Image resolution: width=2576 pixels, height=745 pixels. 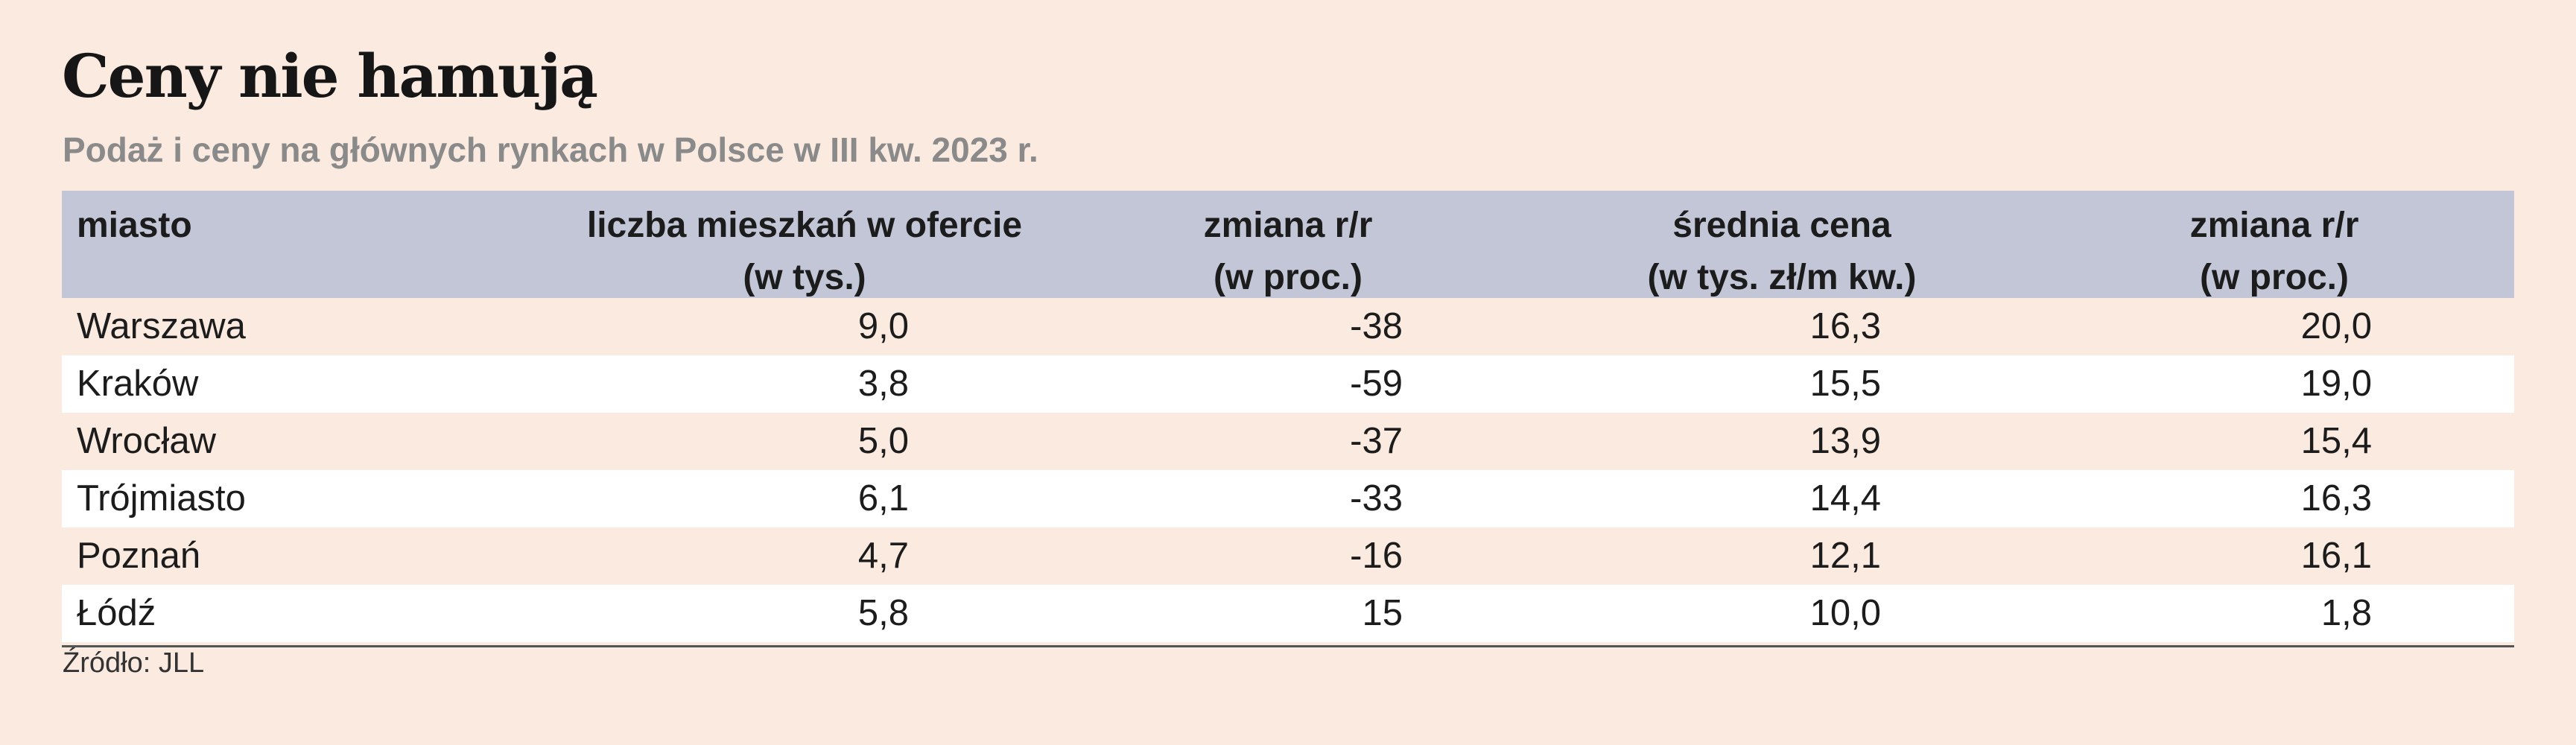 What do you see at coordinates (883, 498) in the screenshot?
I see `cell-listings: 6,1` at bounding box center [883, 498].